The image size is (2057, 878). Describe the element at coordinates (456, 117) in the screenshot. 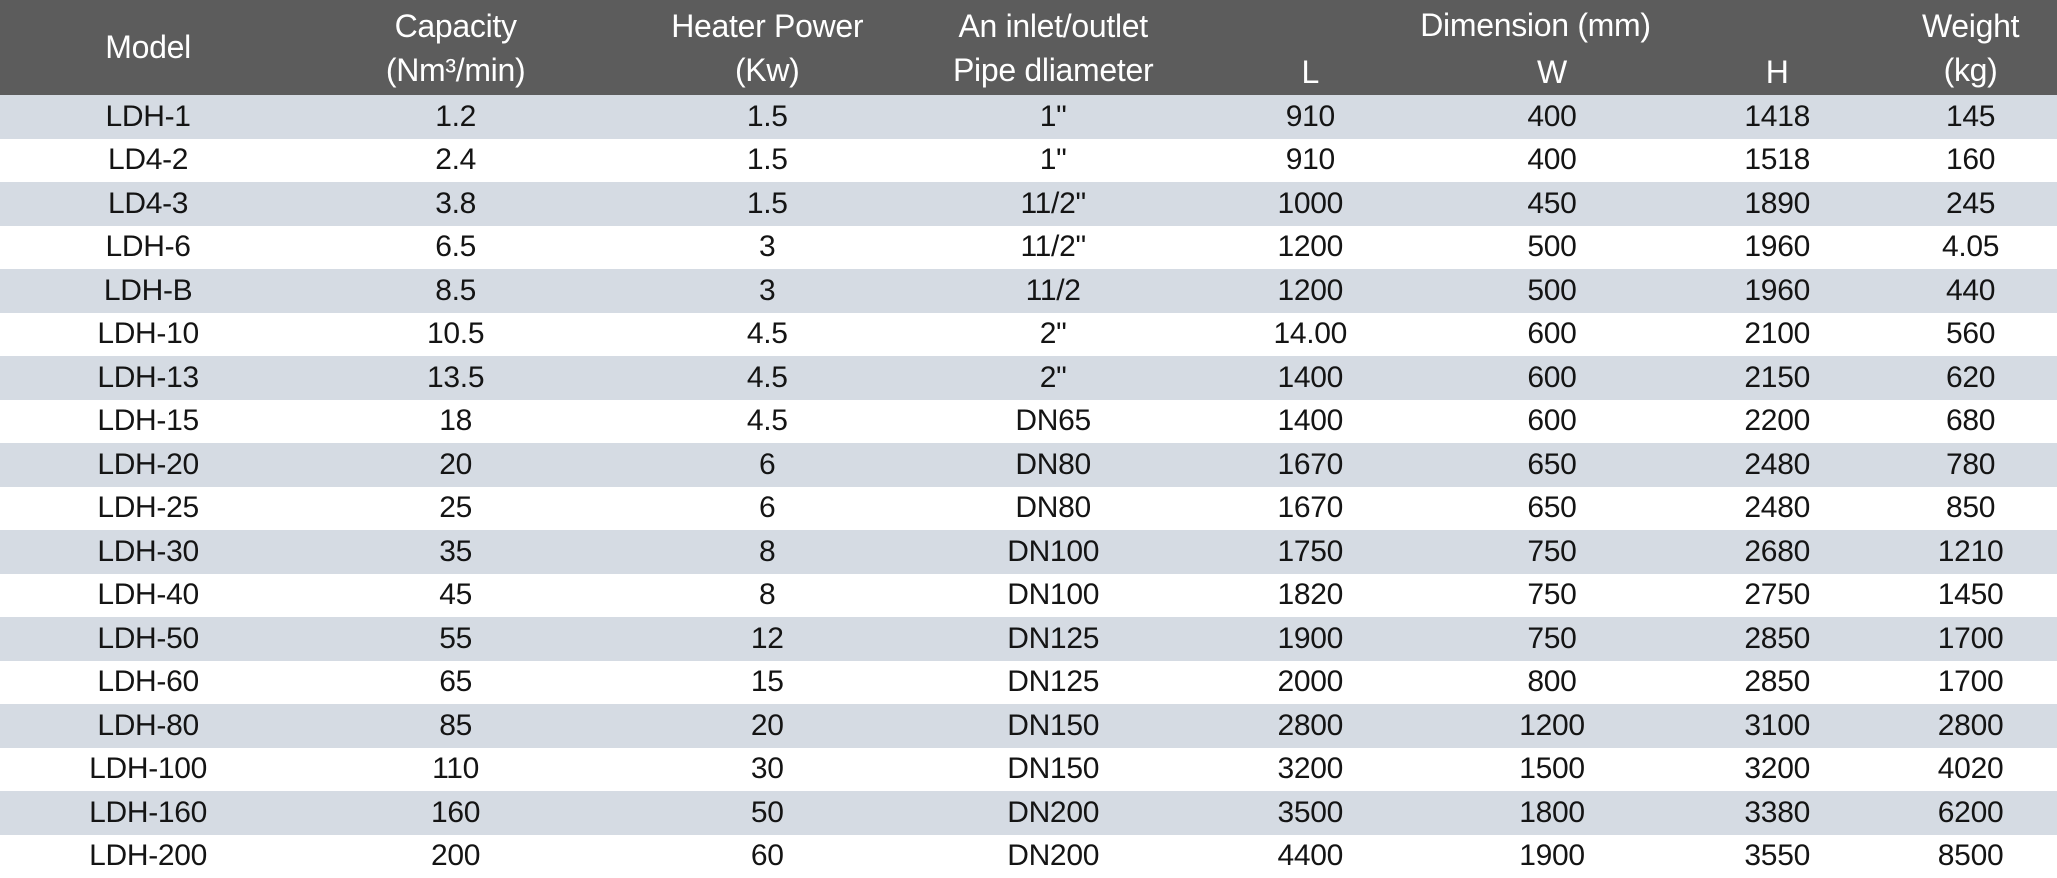

I see `cell-capacity: 1.2` at that location.